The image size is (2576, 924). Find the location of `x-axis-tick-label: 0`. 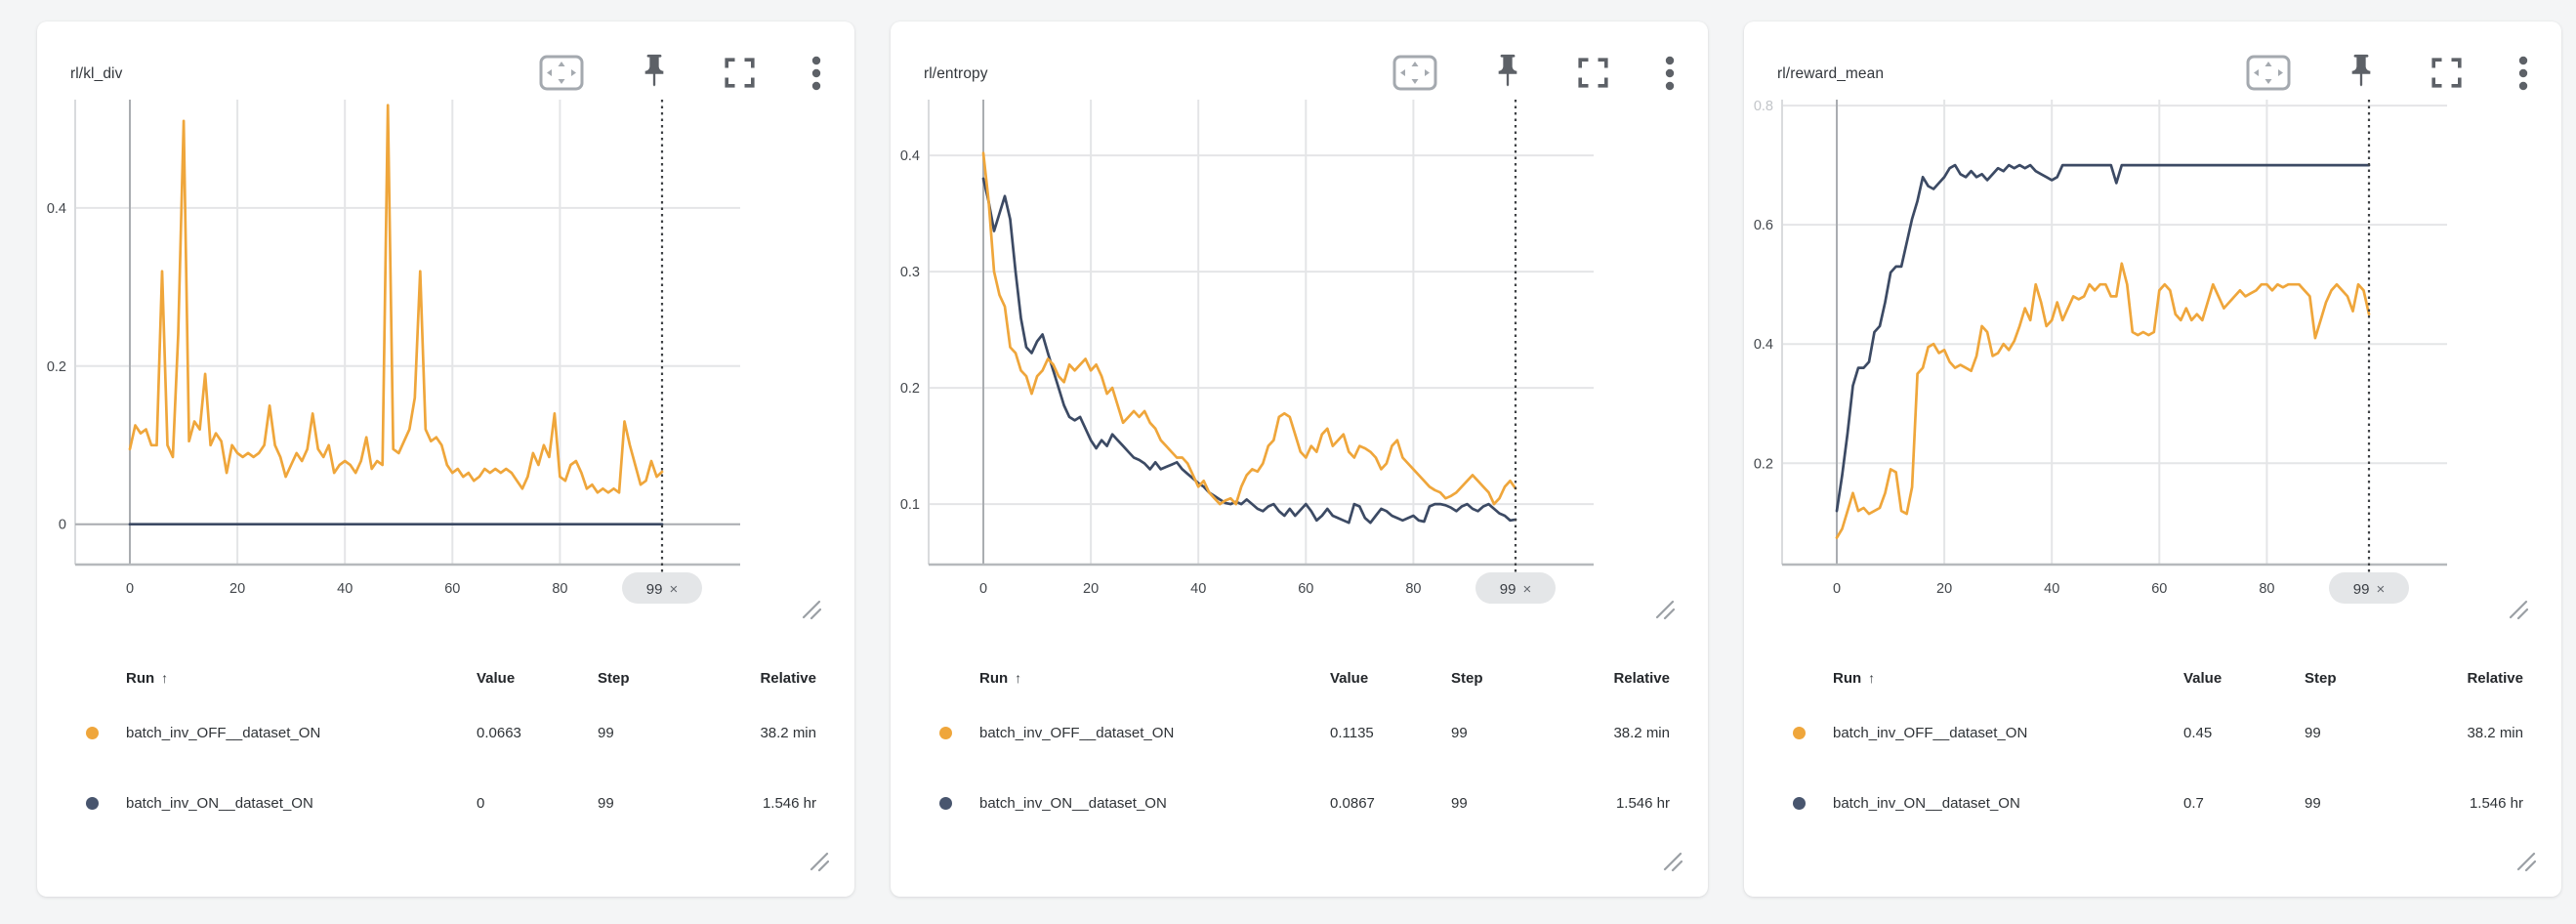

x-axis-tick-label: 0 is located at coordinates (983, 589).